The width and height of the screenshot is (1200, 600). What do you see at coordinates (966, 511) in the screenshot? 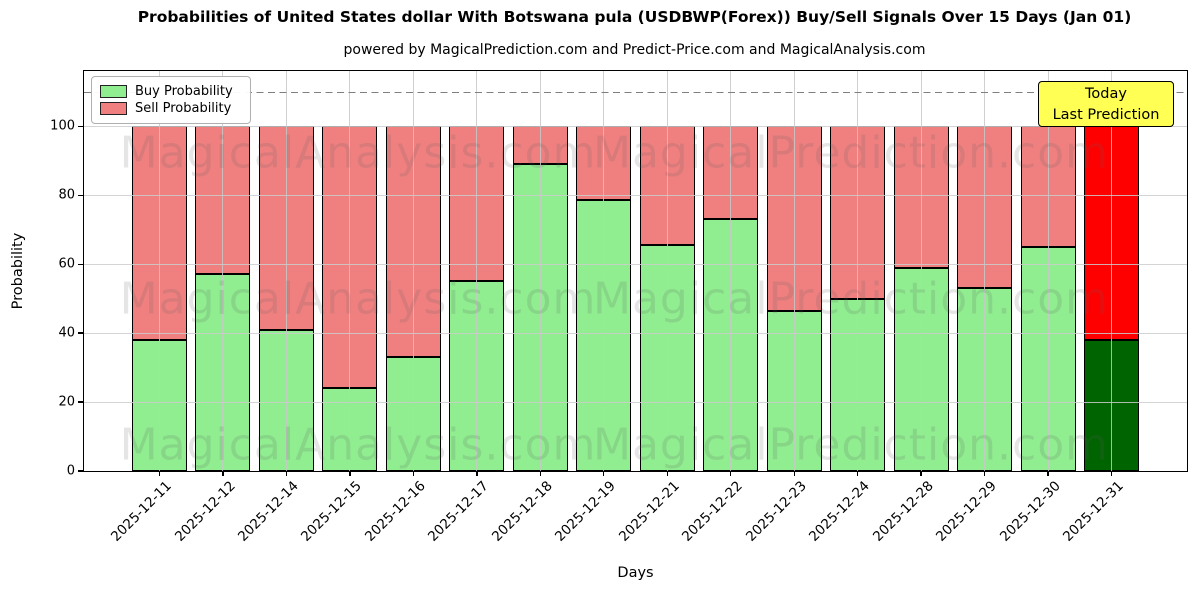
I see `x-tick-label: 2025-12-29` at bounding box center [966, 511].